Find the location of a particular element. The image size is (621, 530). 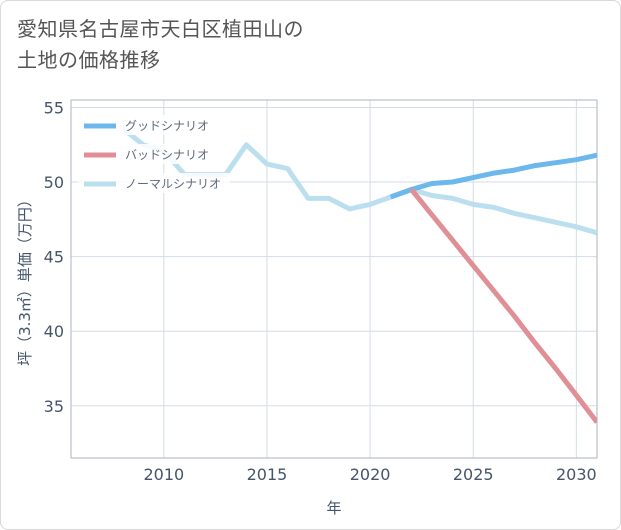

x-tick-label: 2025 is located at coordinates (473, 474).